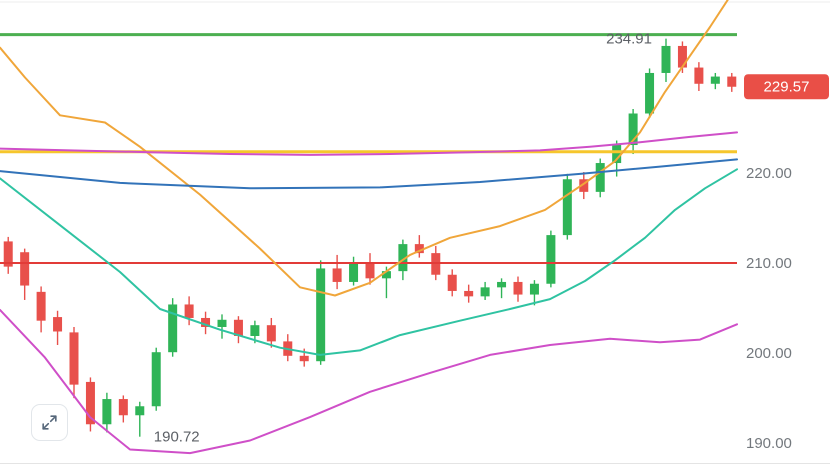 This screenshot has height=472, width=830. What do you see at coordinates (629, 39) in the screenshot?
I see `high-price-annotation: 234.91` at bounding box center [629, 39].